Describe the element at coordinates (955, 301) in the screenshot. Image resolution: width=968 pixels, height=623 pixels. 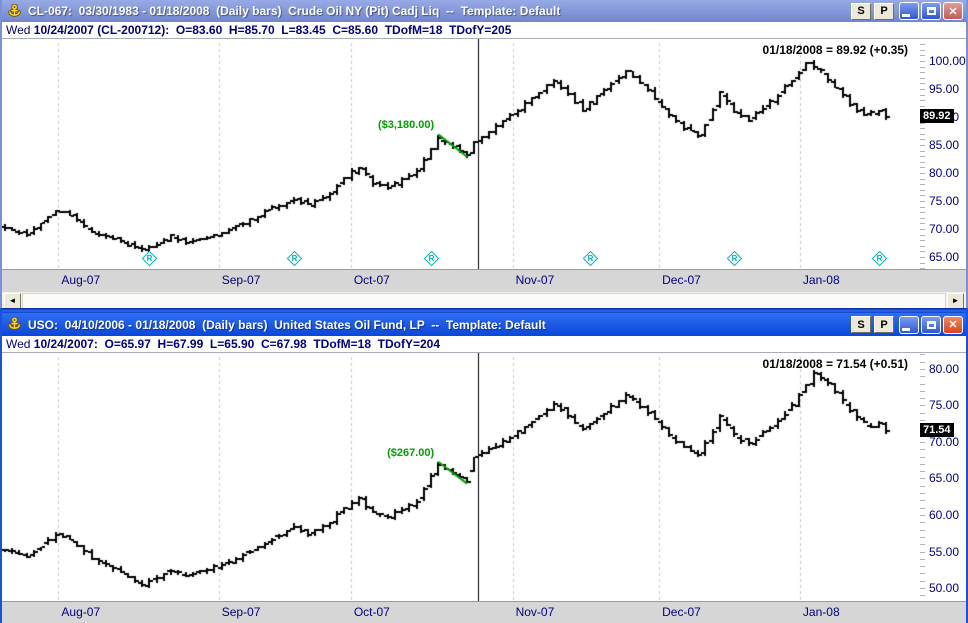
I see `scroll-right-icon: ►` at that location.